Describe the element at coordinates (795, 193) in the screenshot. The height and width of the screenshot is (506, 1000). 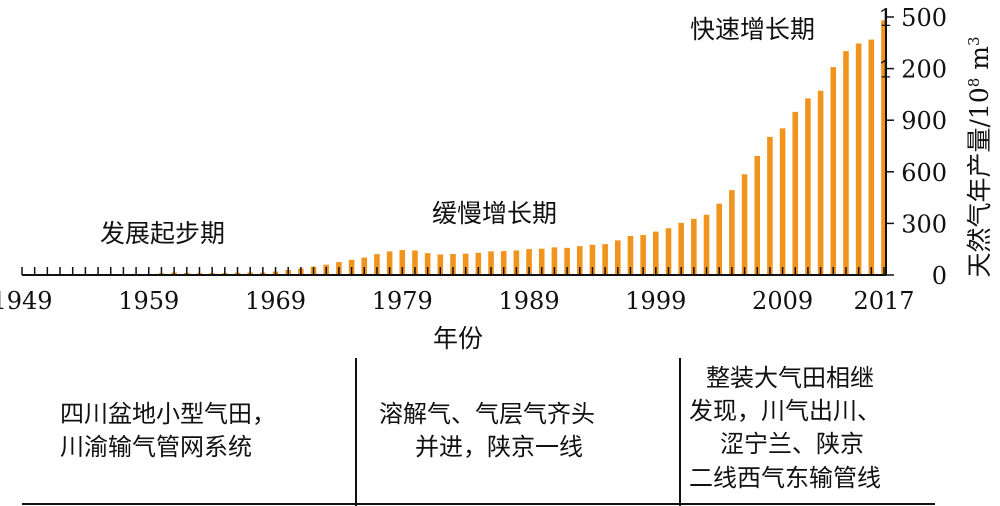
I see `bar-2010` at that location.